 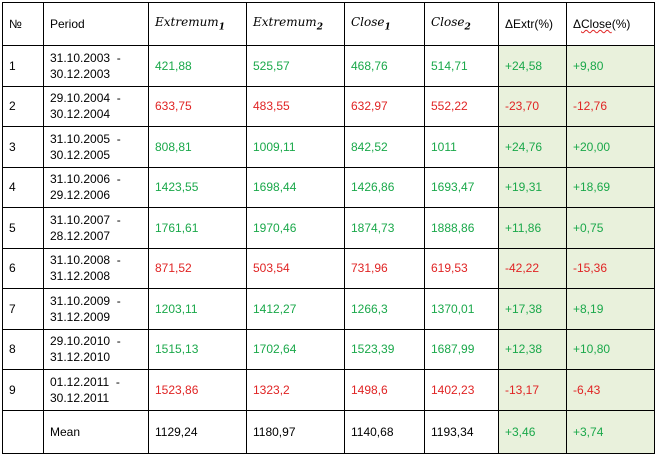 What do you see at coordinates (96, 147) in the screenshot?
I see `period-cell: 31.10.2005 -30.12.2005` at bounding box center [96, 147].